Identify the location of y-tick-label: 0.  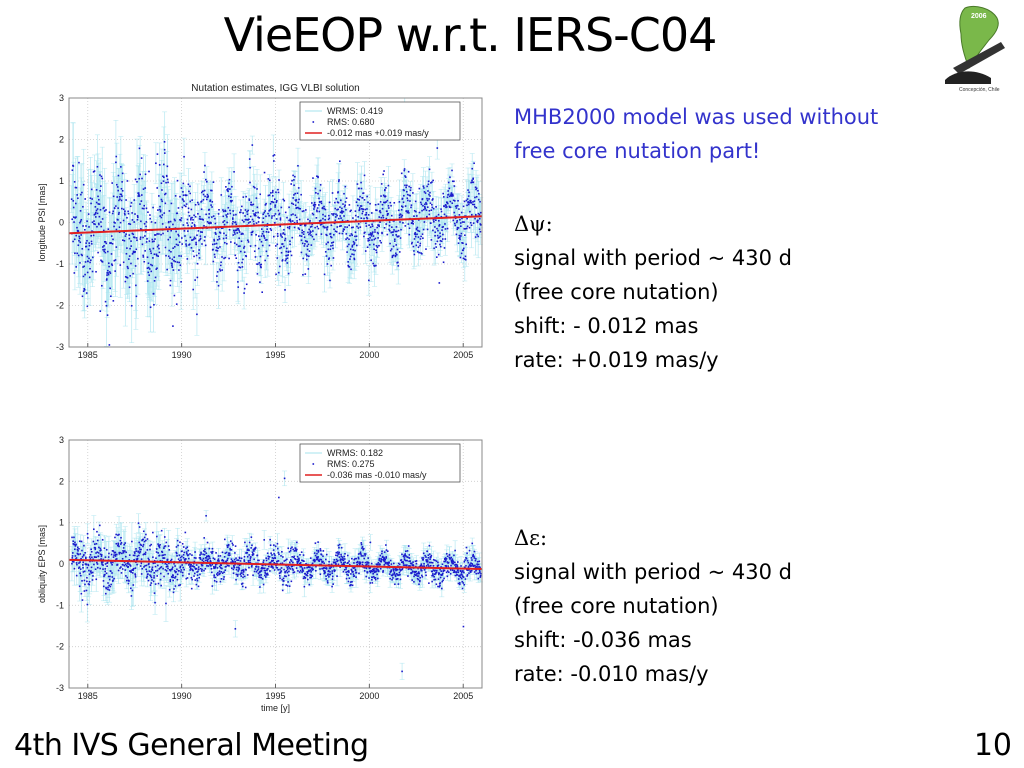
(61, 223).